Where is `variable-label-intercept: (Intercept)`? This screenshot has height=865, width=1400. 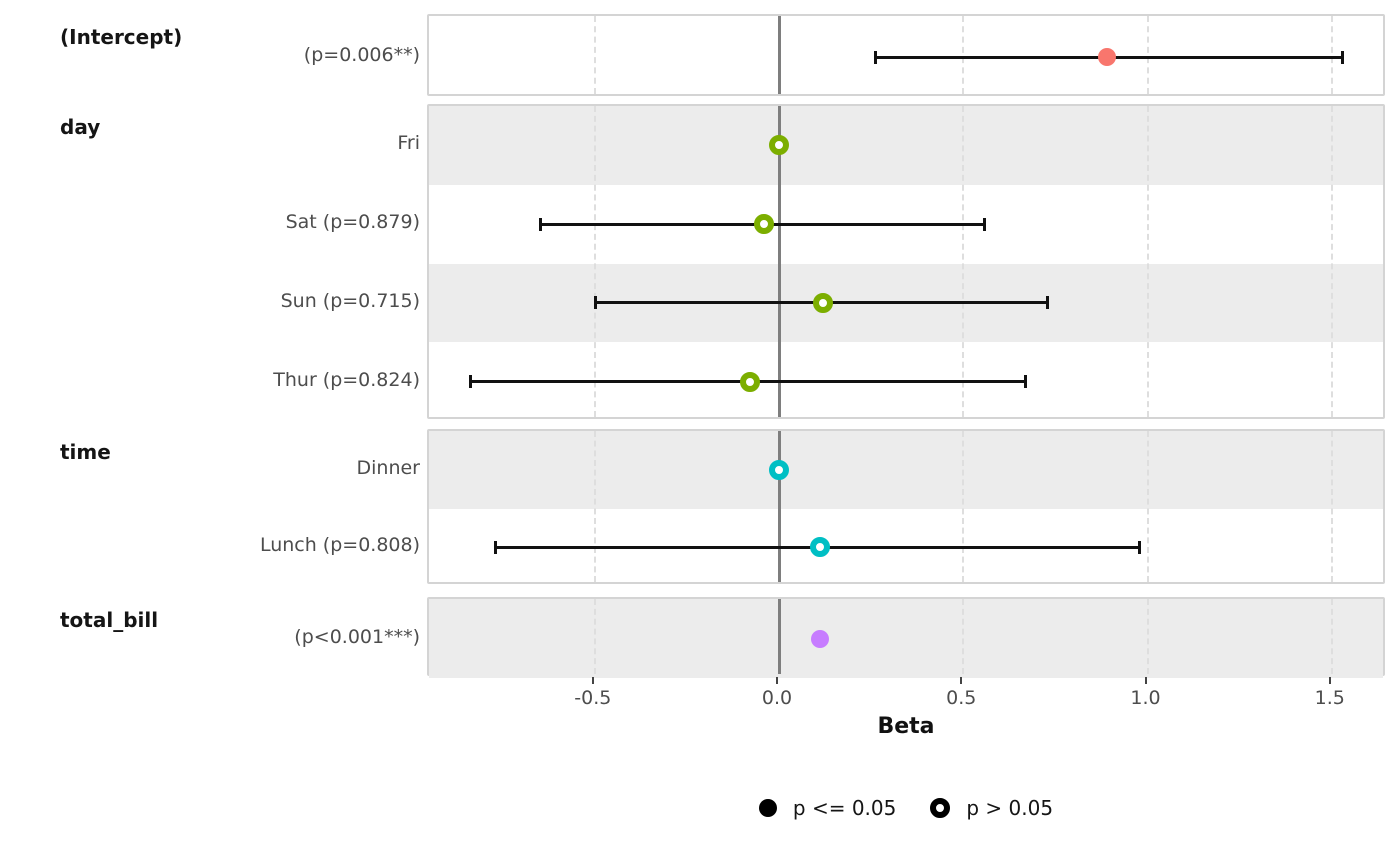
variable-label-intercept: (Intercept) is located at coordinates (121, 37).